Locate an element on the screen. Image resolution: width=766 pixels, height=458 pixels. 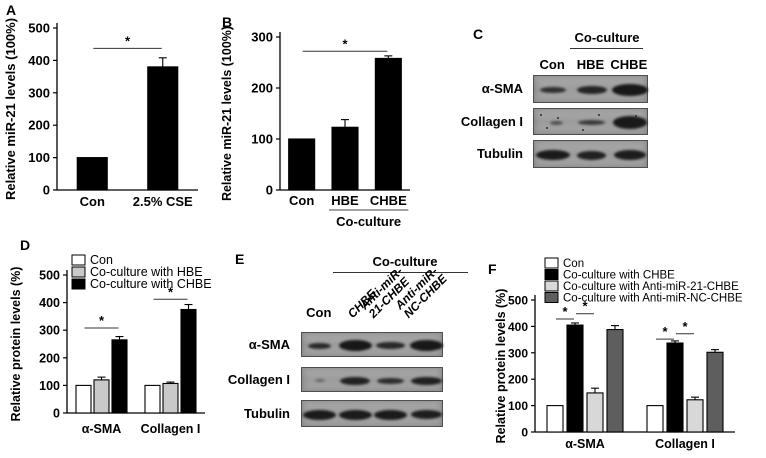
panel-label-d: D is located at coordinates (25, 245).